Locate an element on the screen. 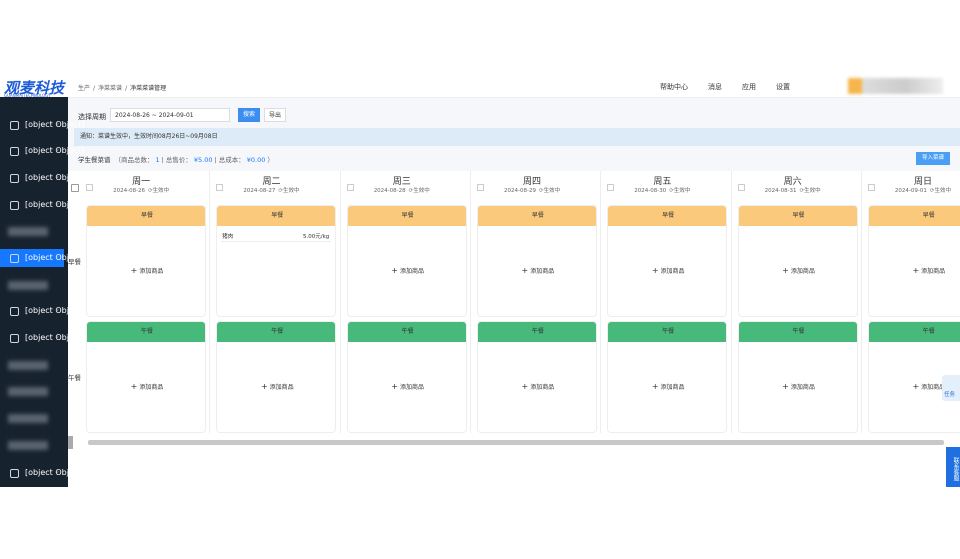 This screenshot has height=559, width=960. toolbar-item: 设置 is located at coordinates (783, 87).